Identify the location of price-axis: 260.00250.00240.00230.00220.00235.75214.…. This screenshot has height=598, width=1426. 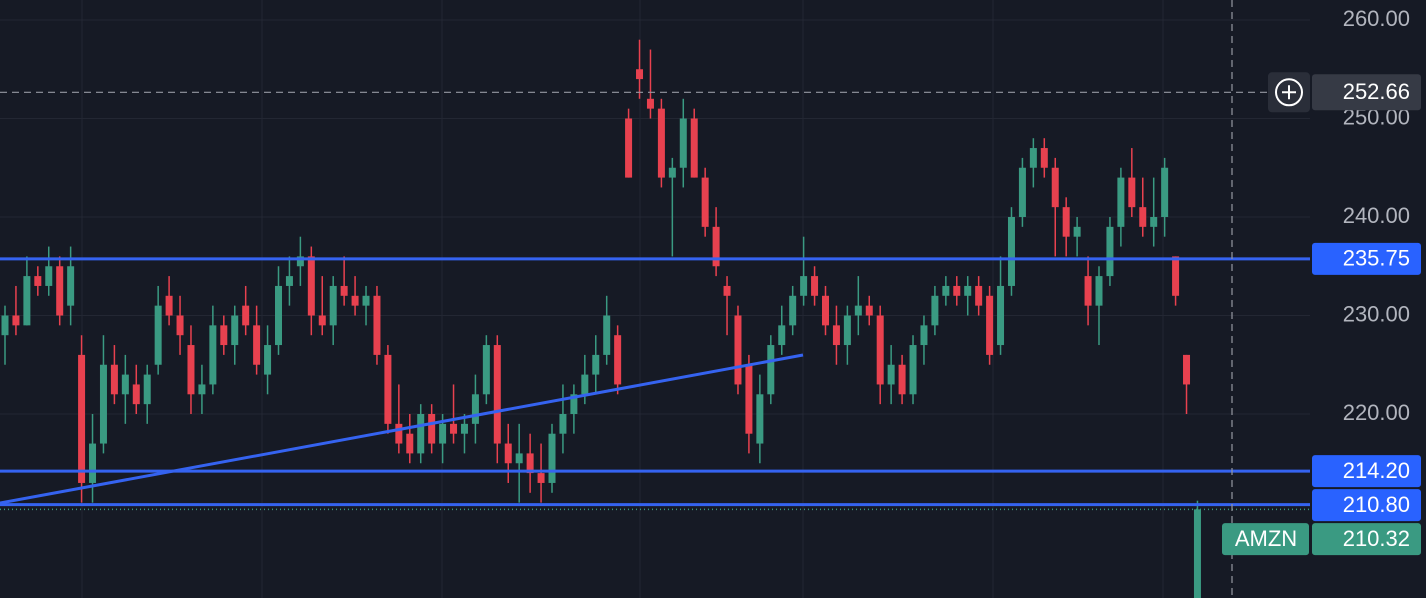
(1321, 281).